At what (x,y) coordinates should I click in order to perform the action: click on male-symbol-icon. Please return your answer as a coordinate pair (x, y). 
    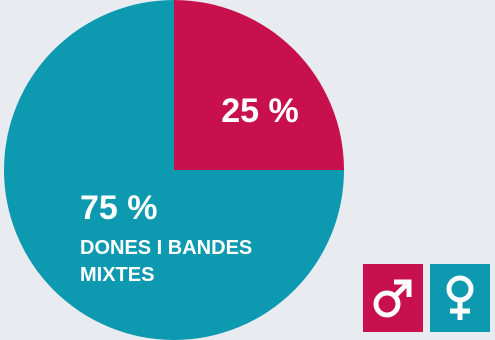
    Looking at the image, I should click on (392, 298).